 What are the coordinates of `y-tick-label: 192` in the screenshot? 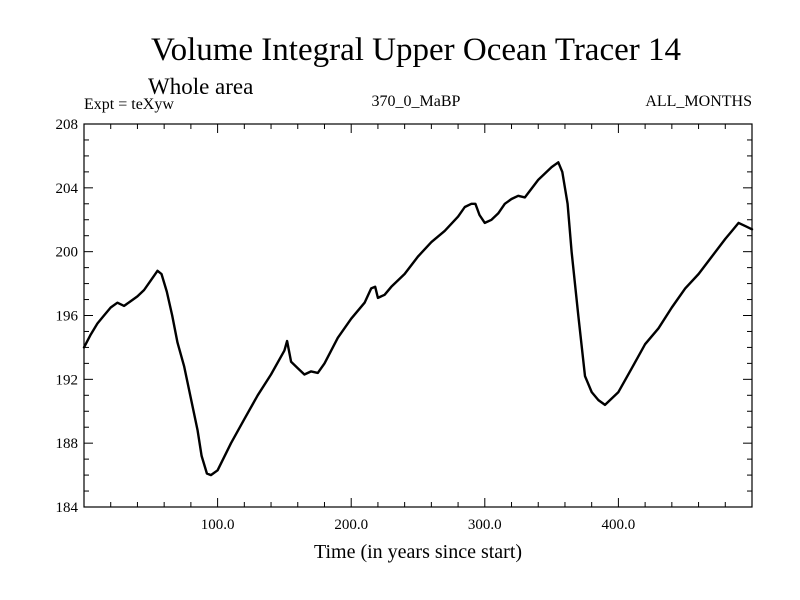 It's located at (67, 380).